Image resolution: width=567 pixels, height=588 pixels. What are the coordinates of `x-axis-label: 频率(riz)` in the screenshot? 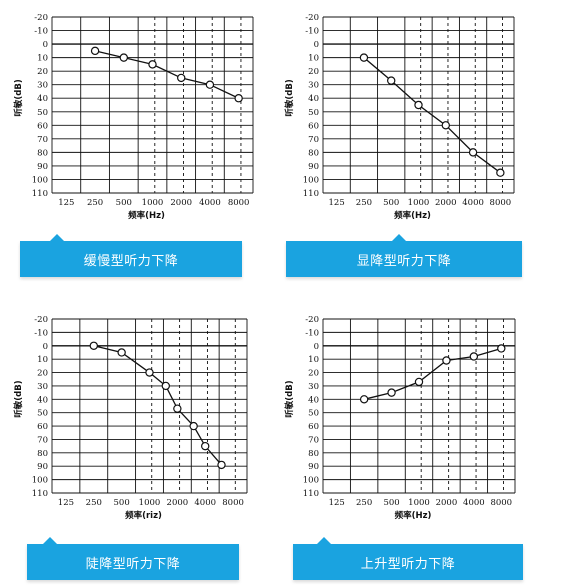 It's located at (143, 515).